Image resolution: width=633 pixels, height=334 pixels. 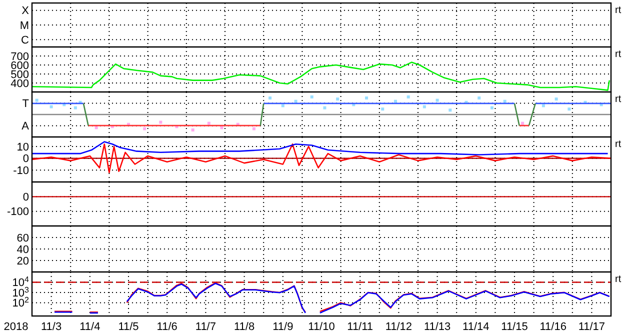 I want to click on x-tick-label: 11/7, so click(x=205, y=327).